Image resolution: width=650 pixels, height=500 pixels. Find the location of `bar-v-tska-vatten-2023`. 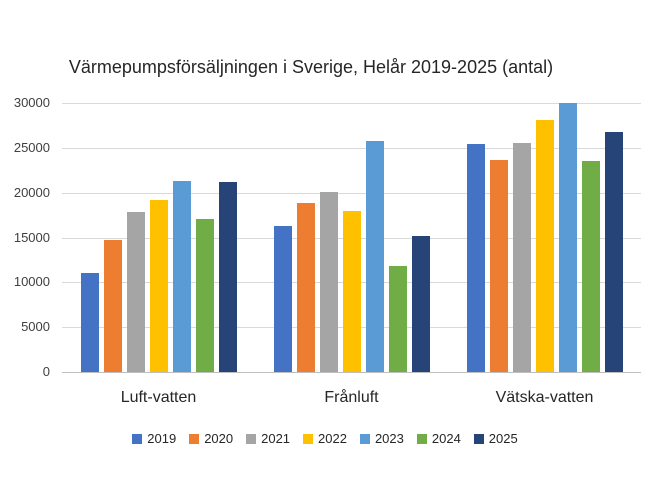

bar-v-tska-vatten-2023 is located at coordinates (567, 237).